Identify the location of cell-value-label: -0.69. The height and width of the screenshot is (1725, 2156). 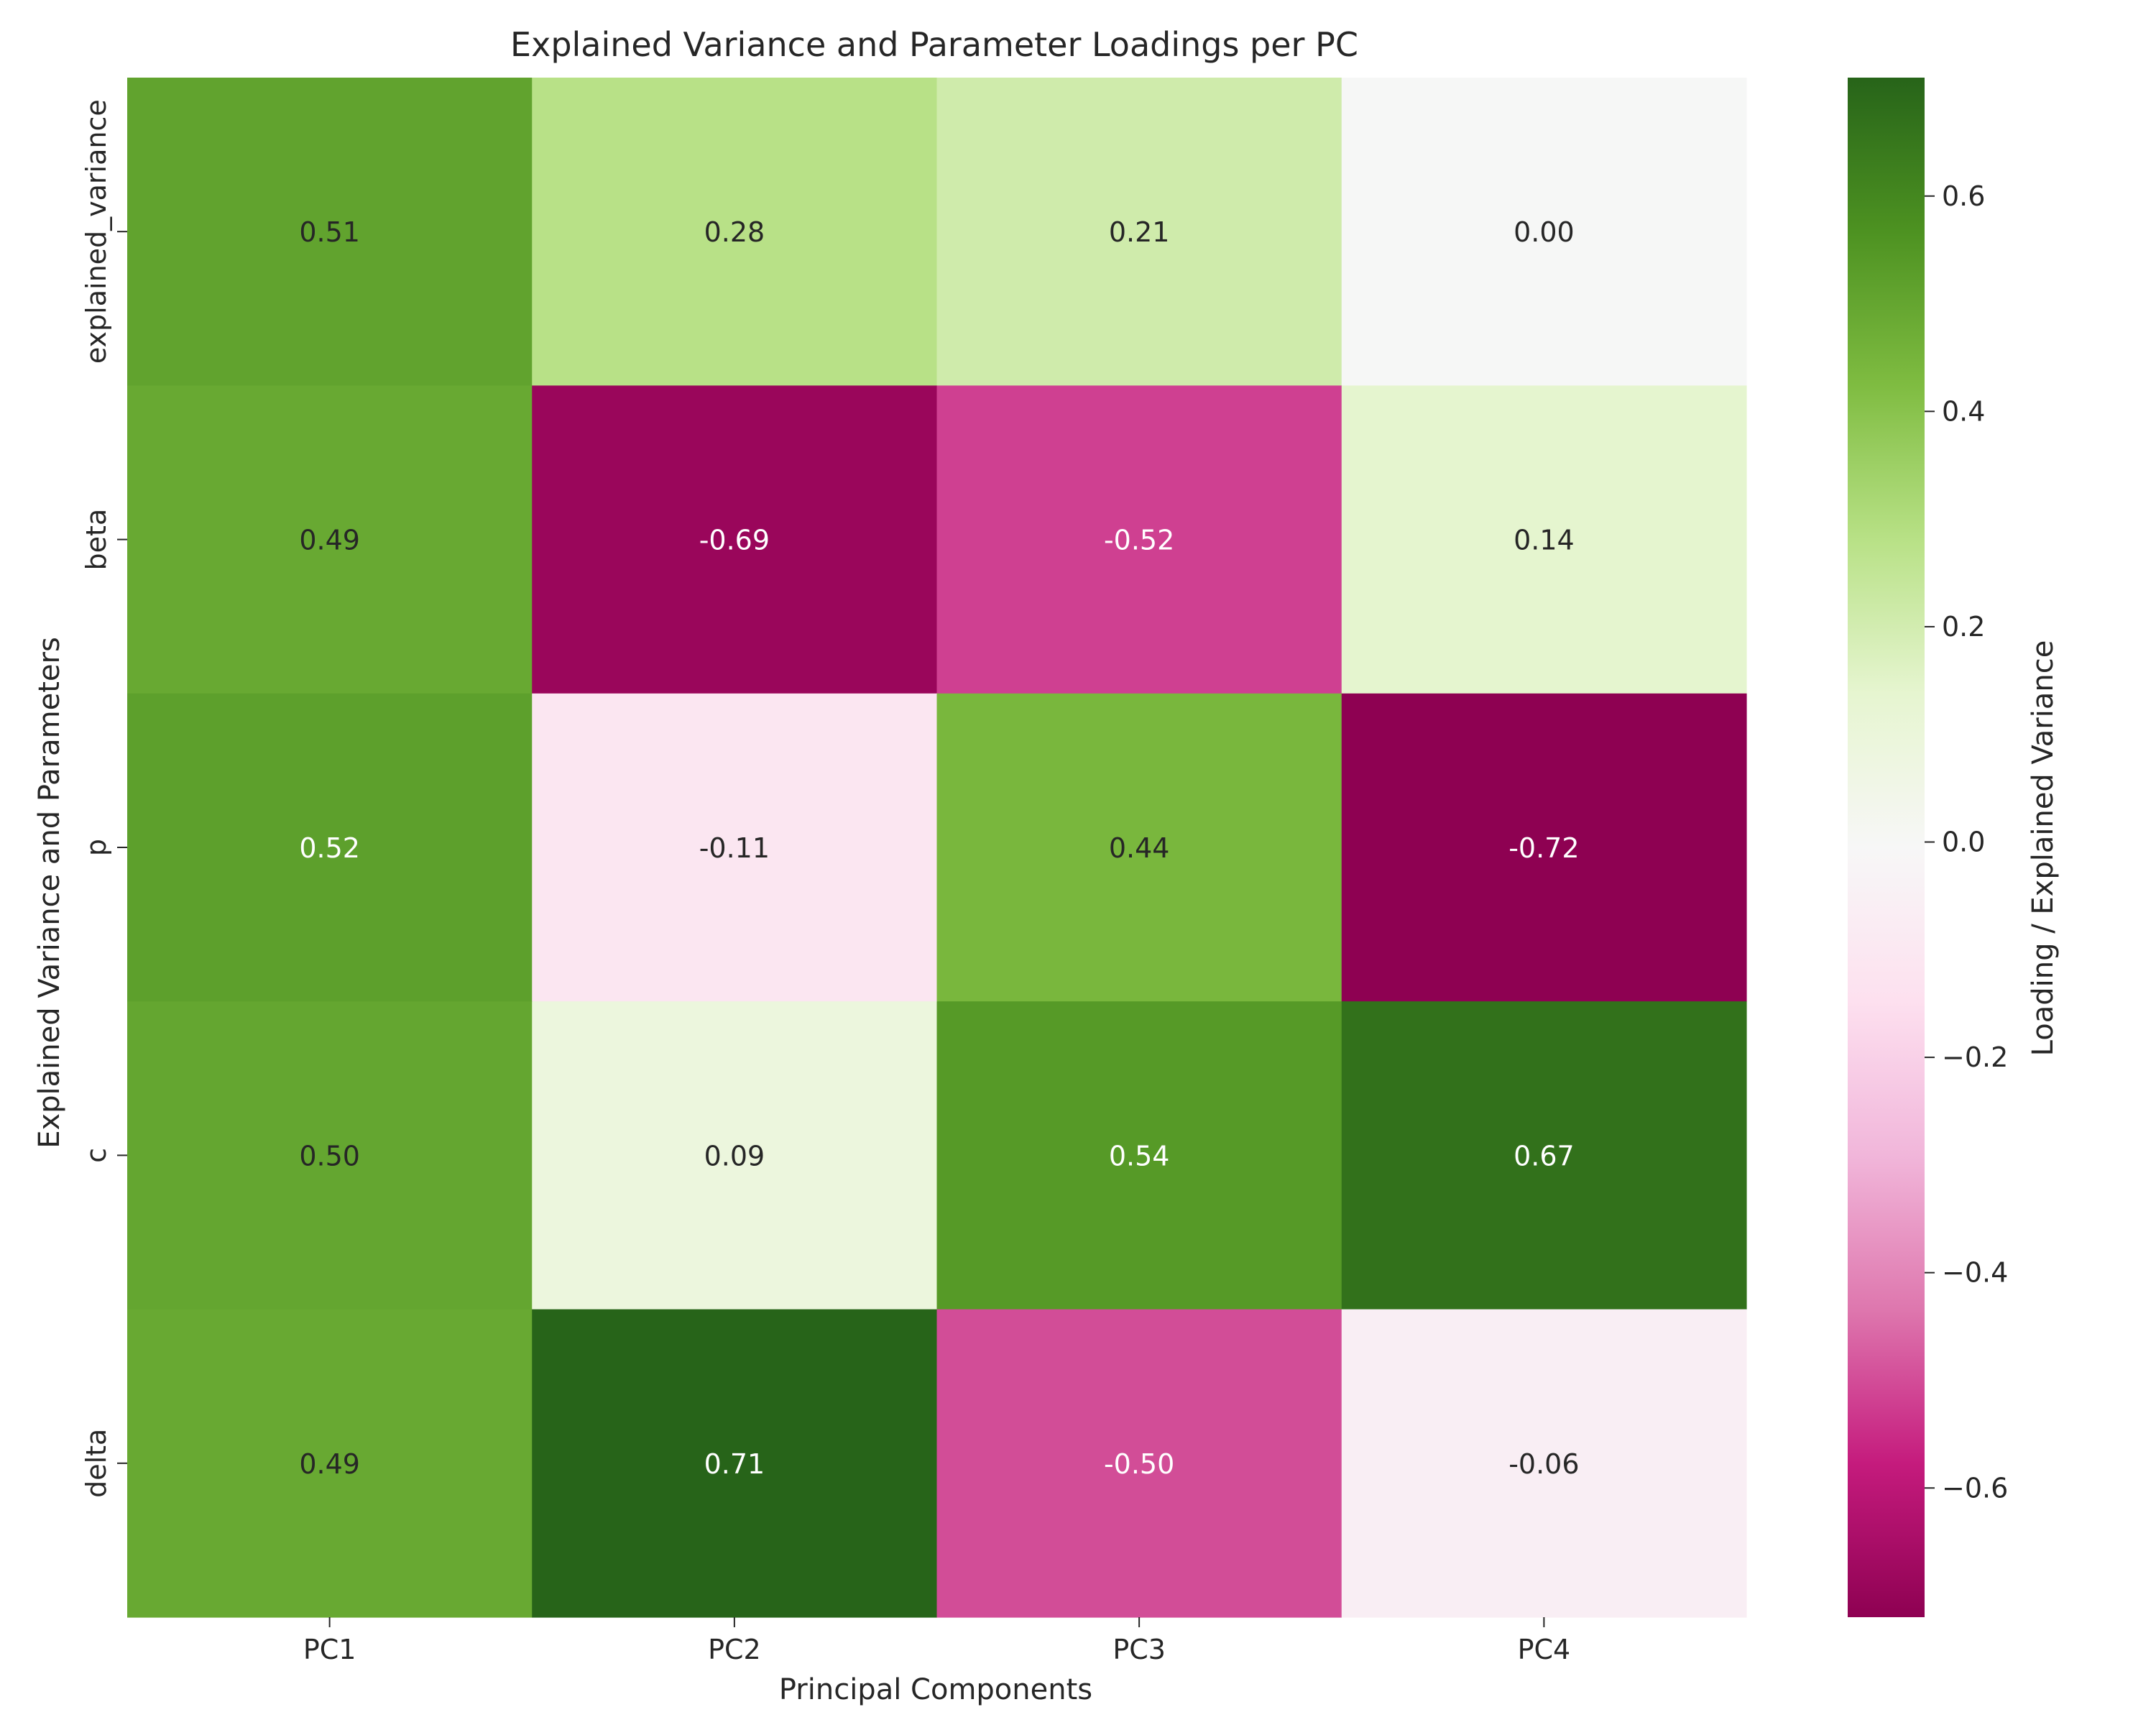
(734, 540).